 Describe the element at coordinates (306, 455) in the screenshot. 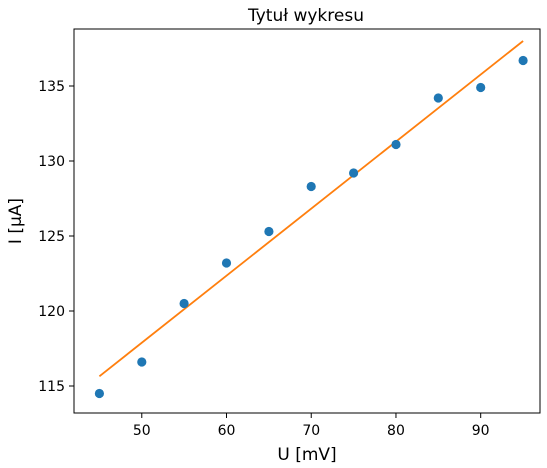

I see `x-axis-label: U [mV]` at that location.